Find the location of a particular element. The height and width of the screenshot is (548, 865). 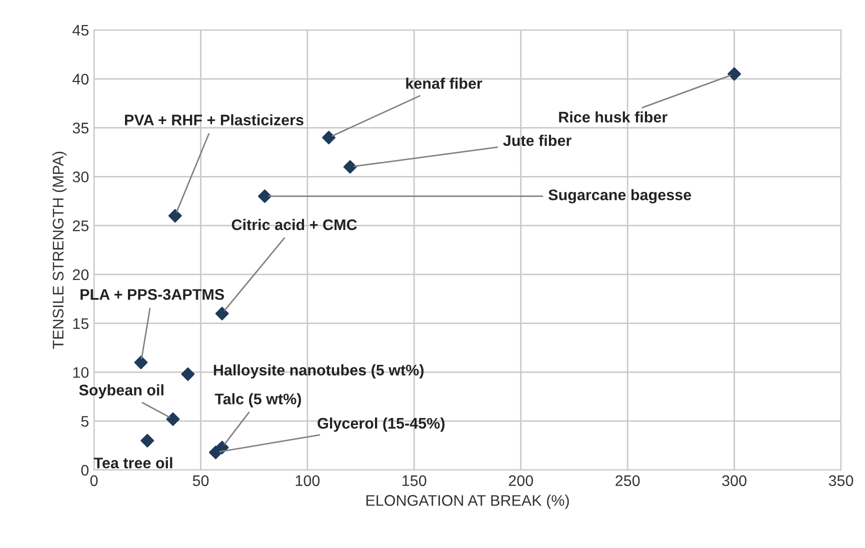

y-tick-label: 25 is located at coordinates (80, 226).